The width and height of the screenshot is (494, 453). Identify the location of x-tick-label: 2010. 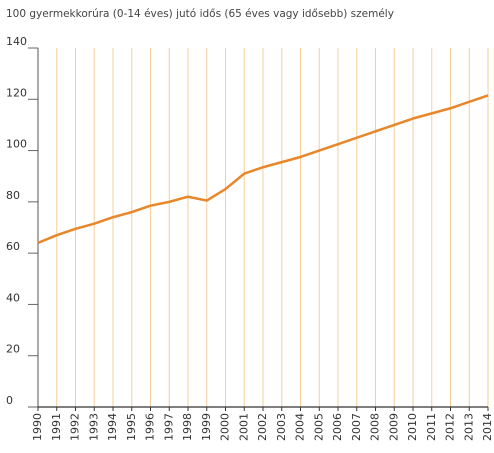
(412, 427).